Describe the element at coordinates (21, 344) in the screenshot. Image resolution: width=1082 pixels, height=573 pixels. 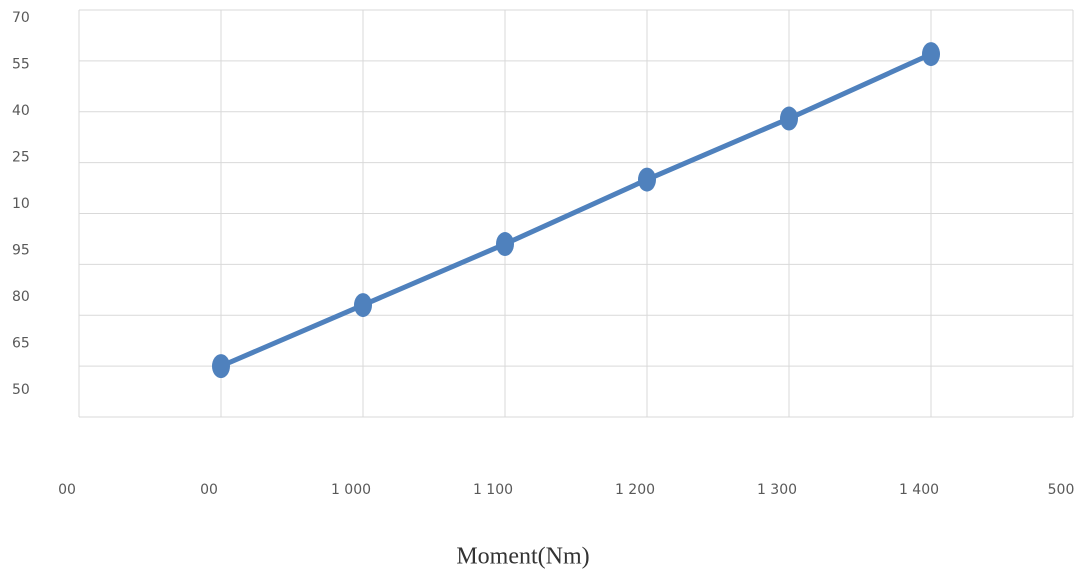
I see `y-tick-label: 65` at that location.